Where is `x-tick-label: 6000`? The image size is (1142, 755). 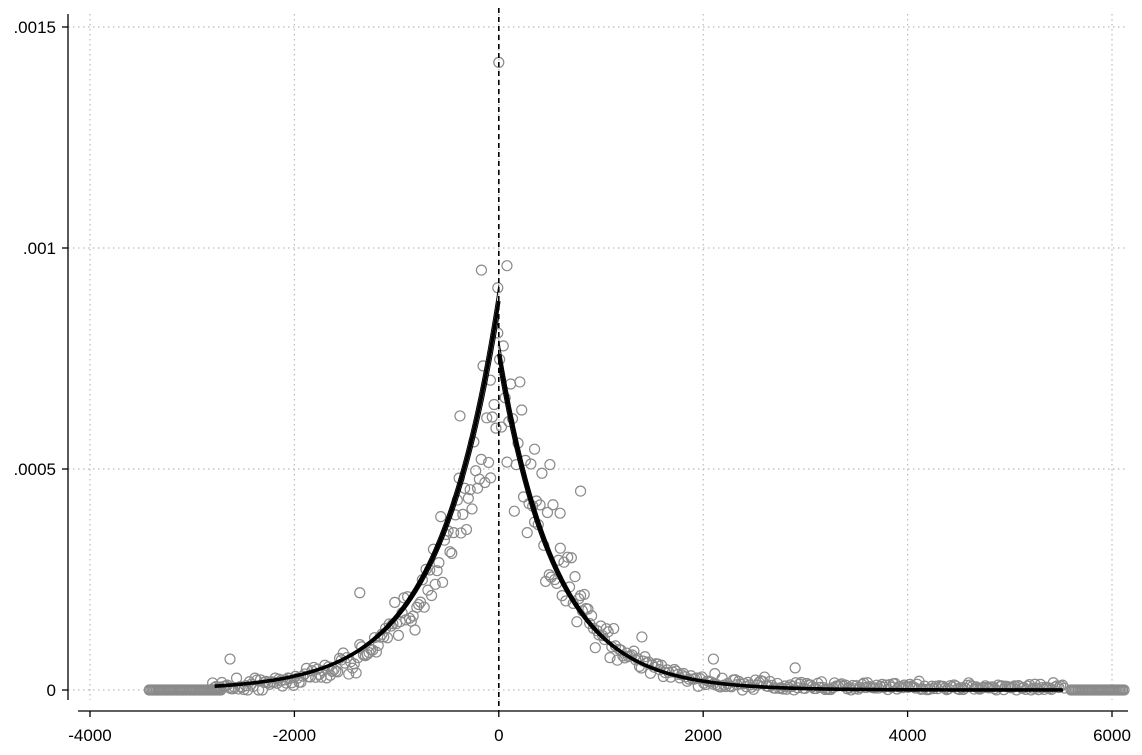
x-tick-label: 6000 is located at coordinates (1112, 735).